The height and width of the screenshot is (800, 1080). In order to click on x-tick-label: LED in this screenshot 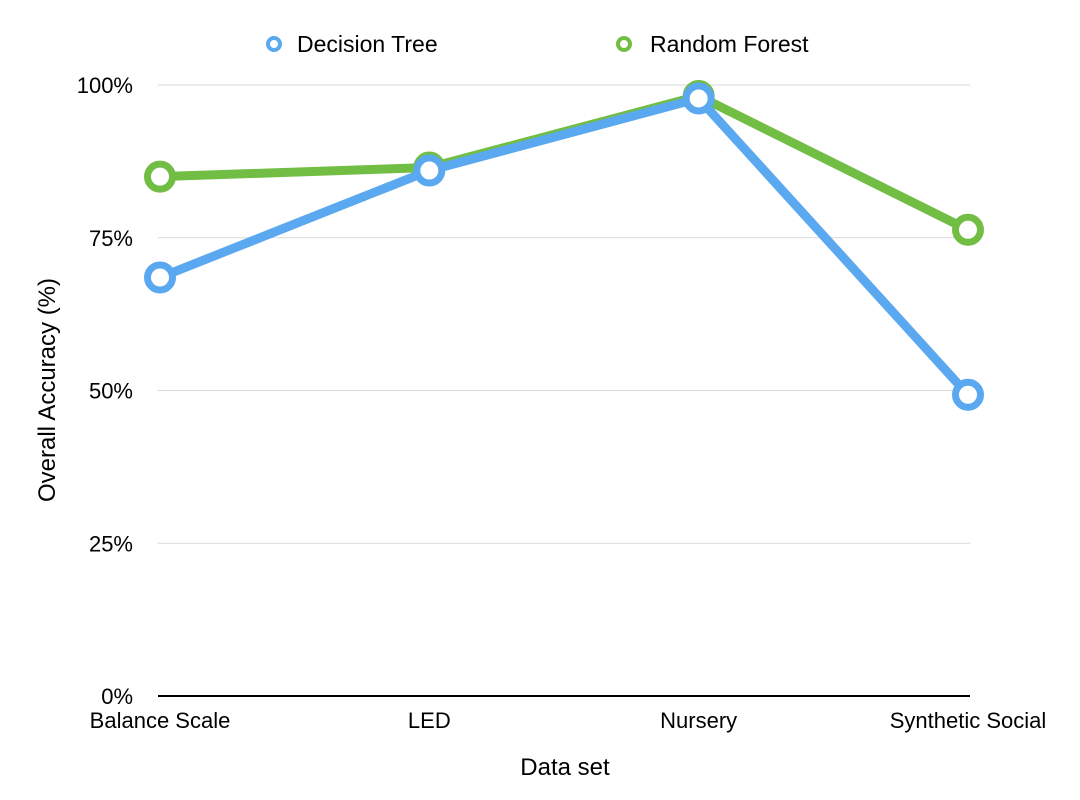, I will do `click(429, 720)`.